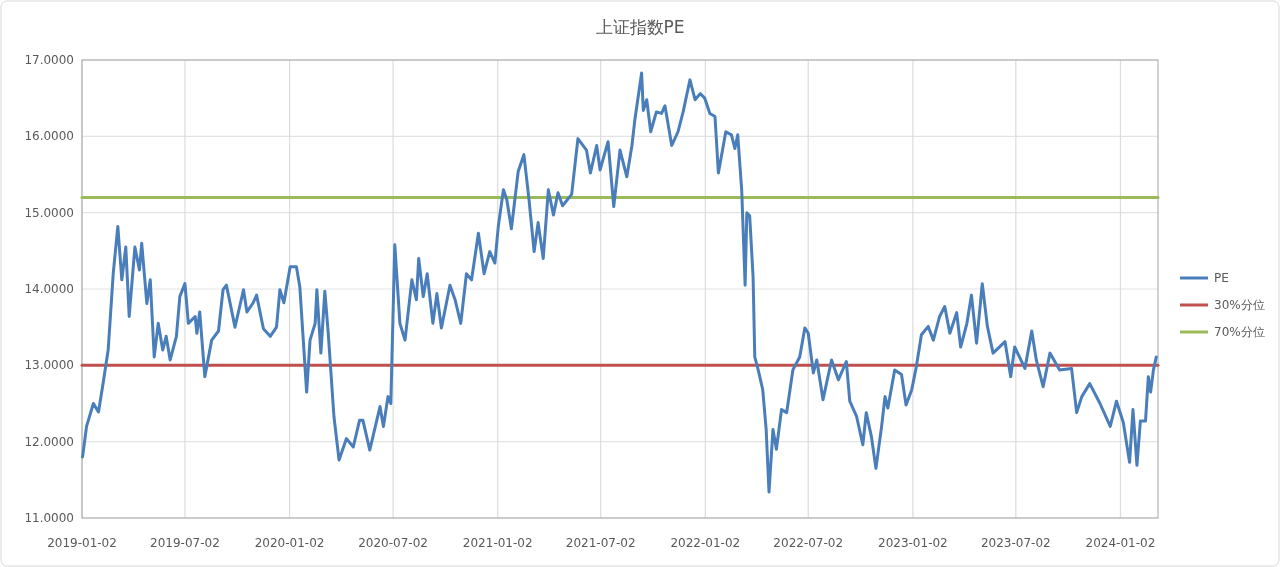 The width and height of the screenshot is (1280, 567). What do you see at coordinates (49, 212) in the screenshot?
I see `y-tick-label: 15.0000` at bounding box center [49, 212].